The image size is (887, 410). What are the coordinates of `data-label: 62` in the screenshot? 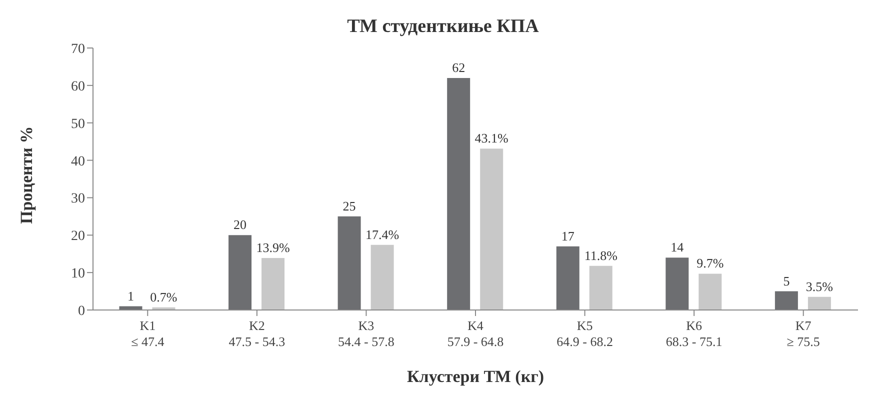 It's located at (459, 67).